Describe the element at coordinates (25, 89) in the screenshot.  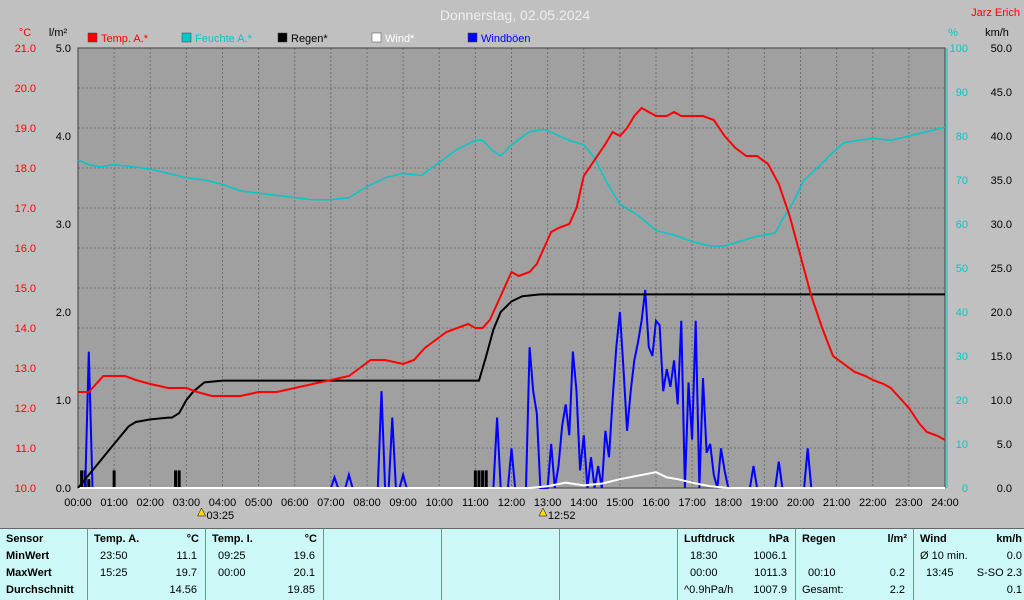
I see `temp-tick-label: 20.0` at that location.